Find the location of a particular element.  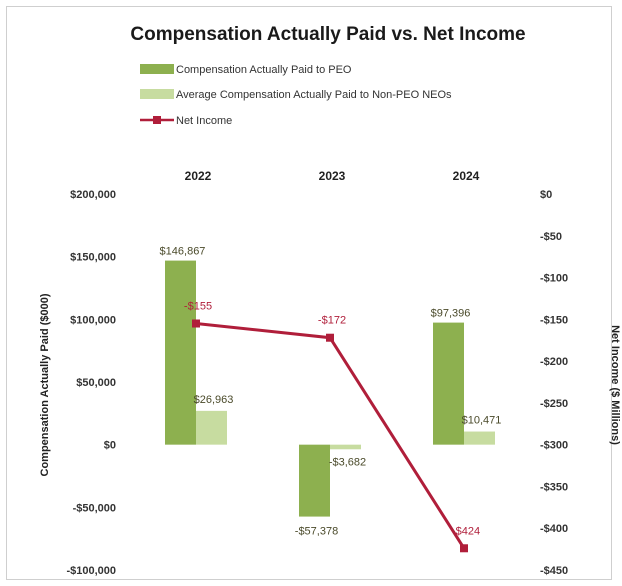

y-left-tick-label: $0 is located at coordinates (110, 446).